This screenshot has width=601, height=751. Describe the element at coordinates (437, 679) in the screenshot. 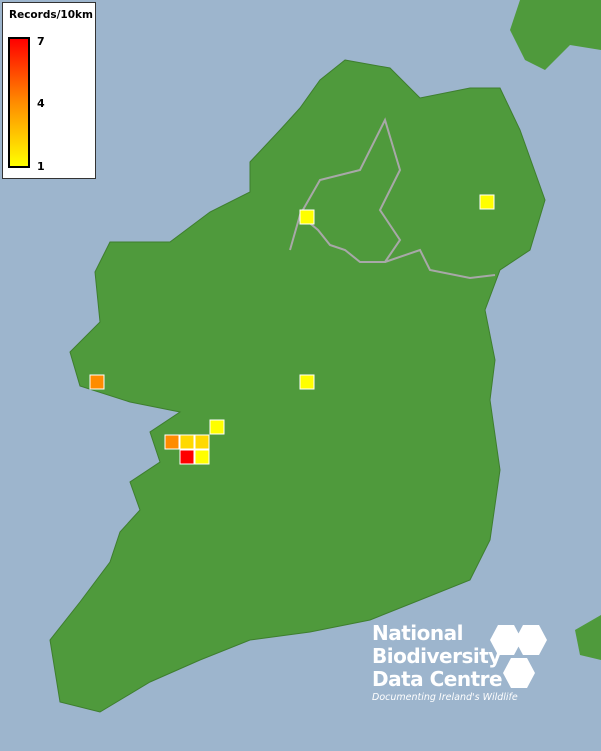

I see `logo-line: Data Centre` at that location.